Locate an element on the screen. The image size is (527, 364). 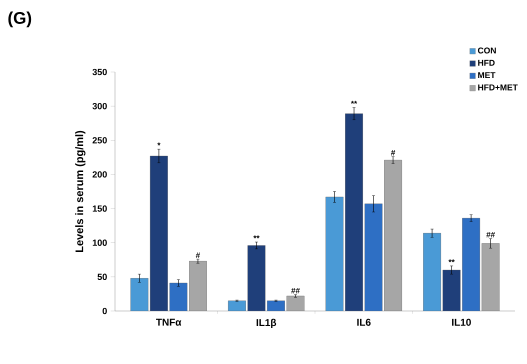
legend-label: CON is located at coordinates (487, 51).